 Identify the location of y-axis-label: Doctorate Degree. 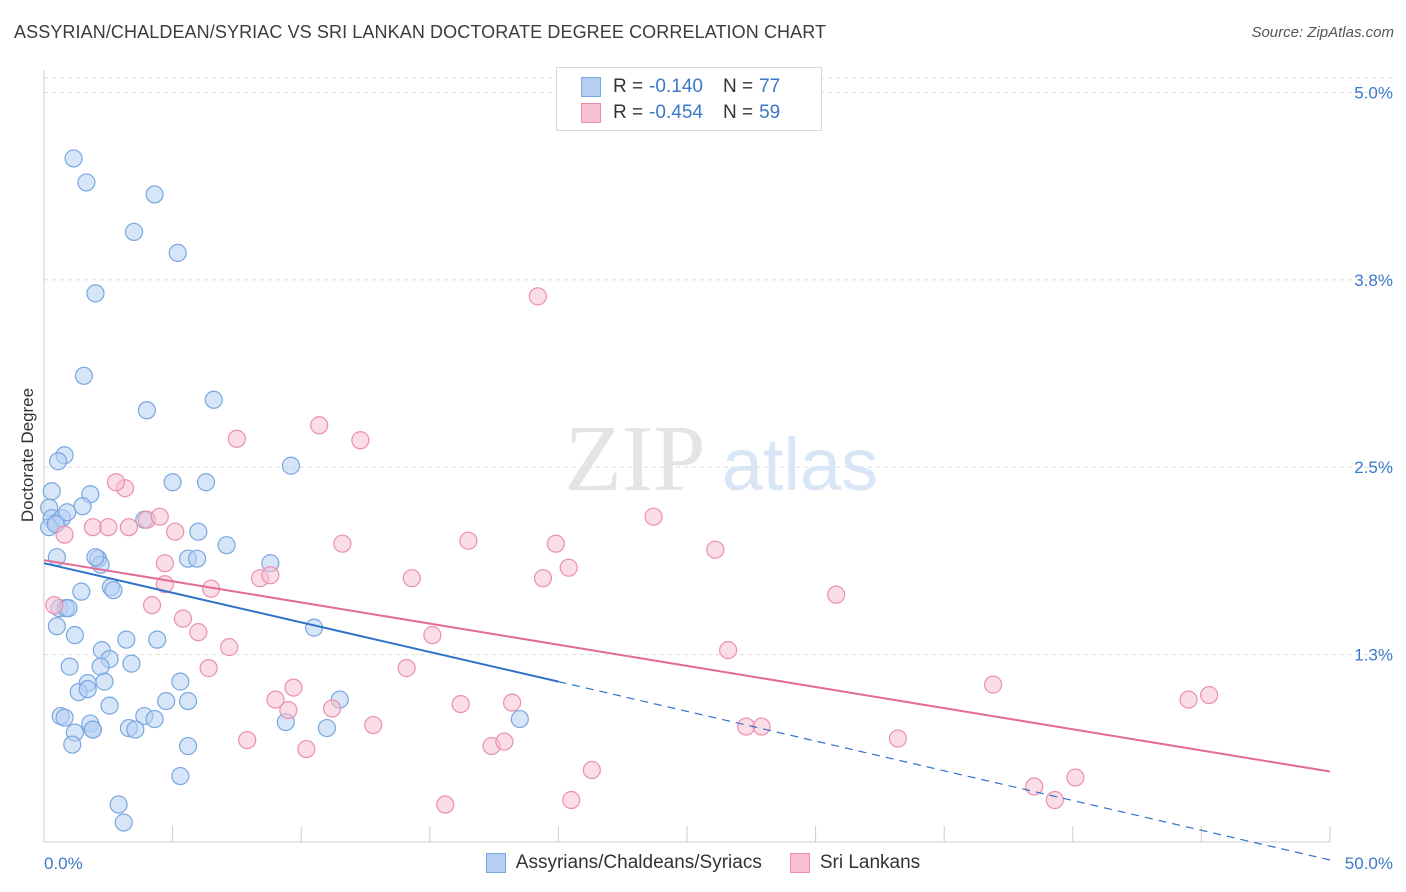
(27, 455).